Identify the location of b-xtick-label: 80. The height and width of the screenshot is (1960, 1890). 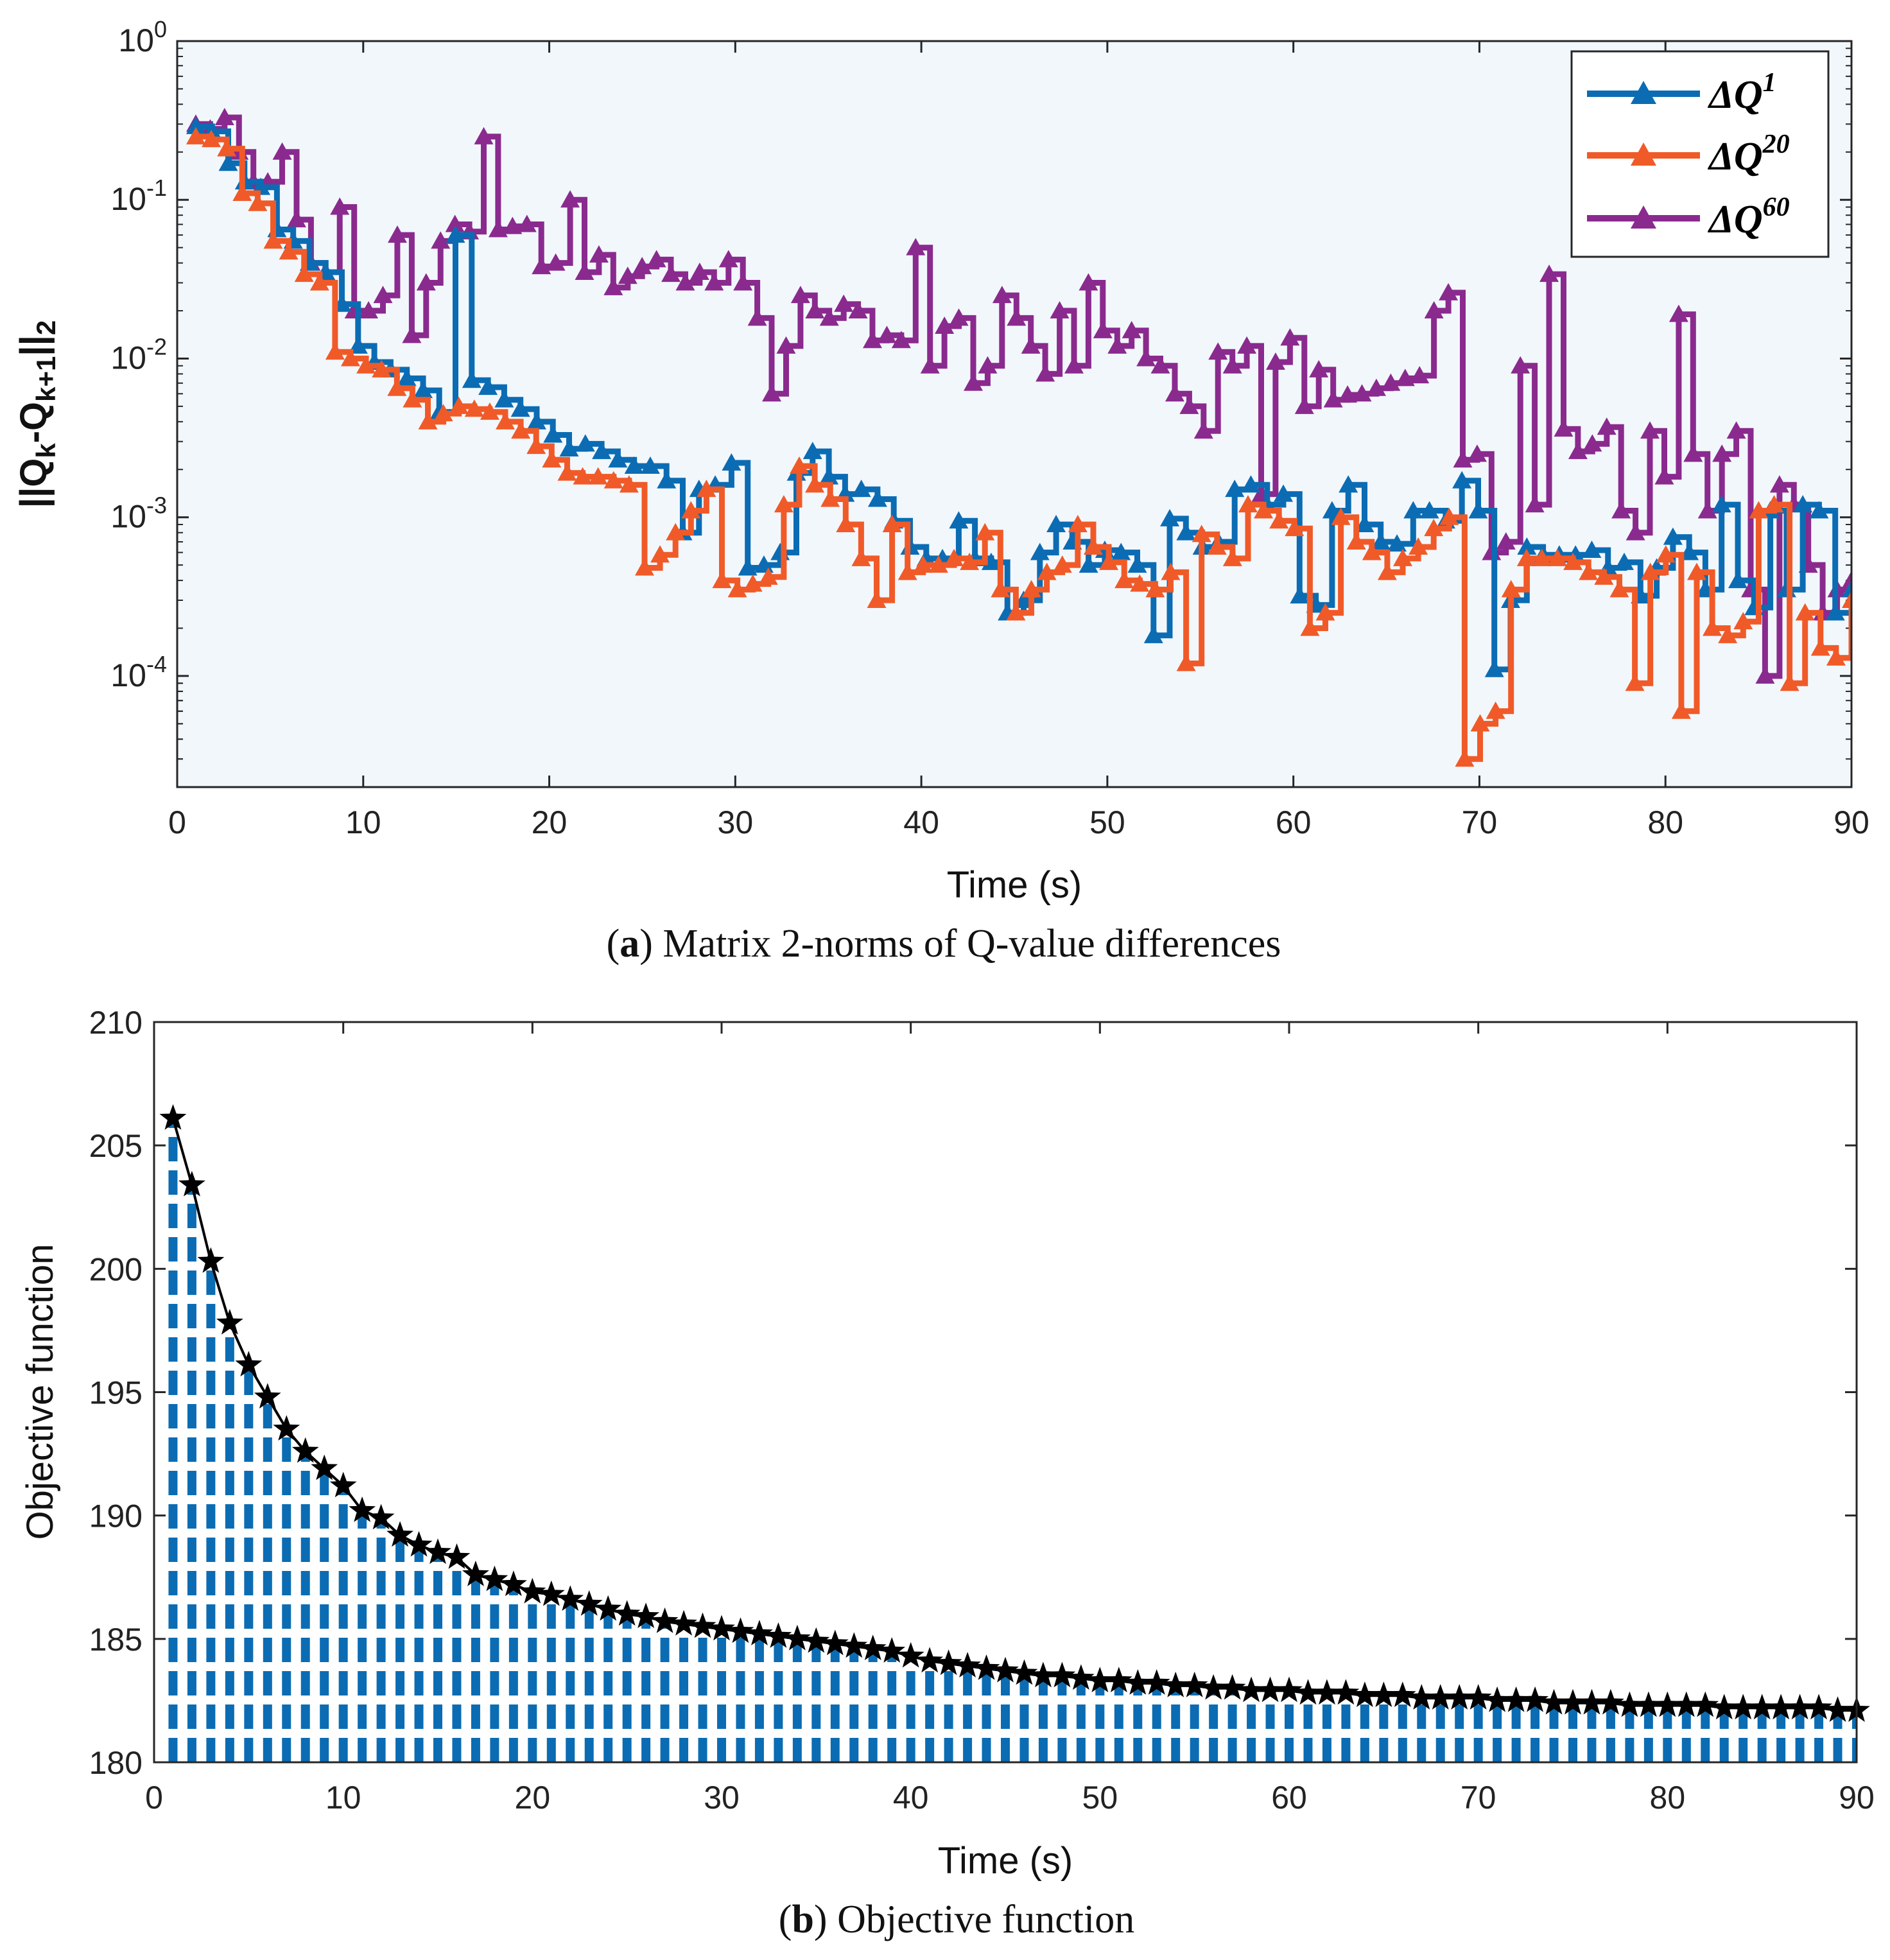
(1668, 1798).